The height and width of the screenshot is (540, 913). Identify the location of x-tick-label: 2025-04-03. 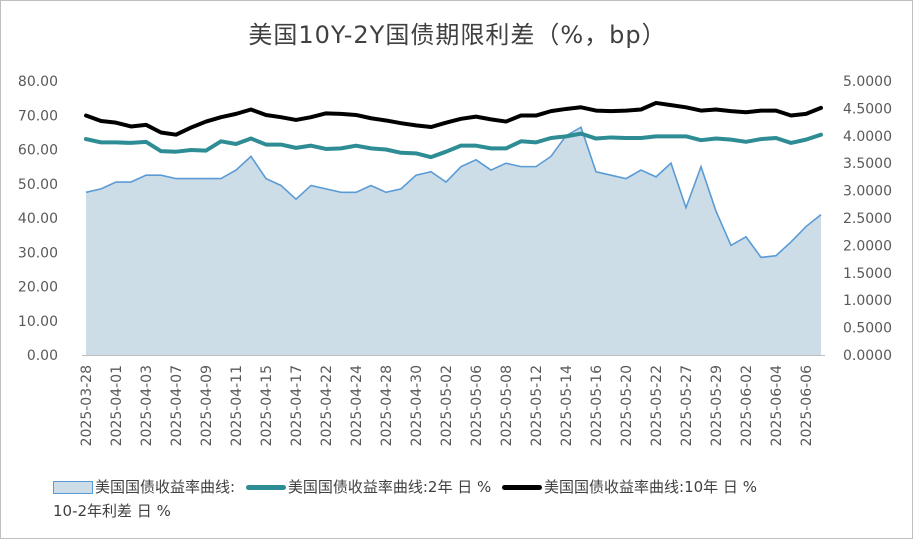
(147, 405).